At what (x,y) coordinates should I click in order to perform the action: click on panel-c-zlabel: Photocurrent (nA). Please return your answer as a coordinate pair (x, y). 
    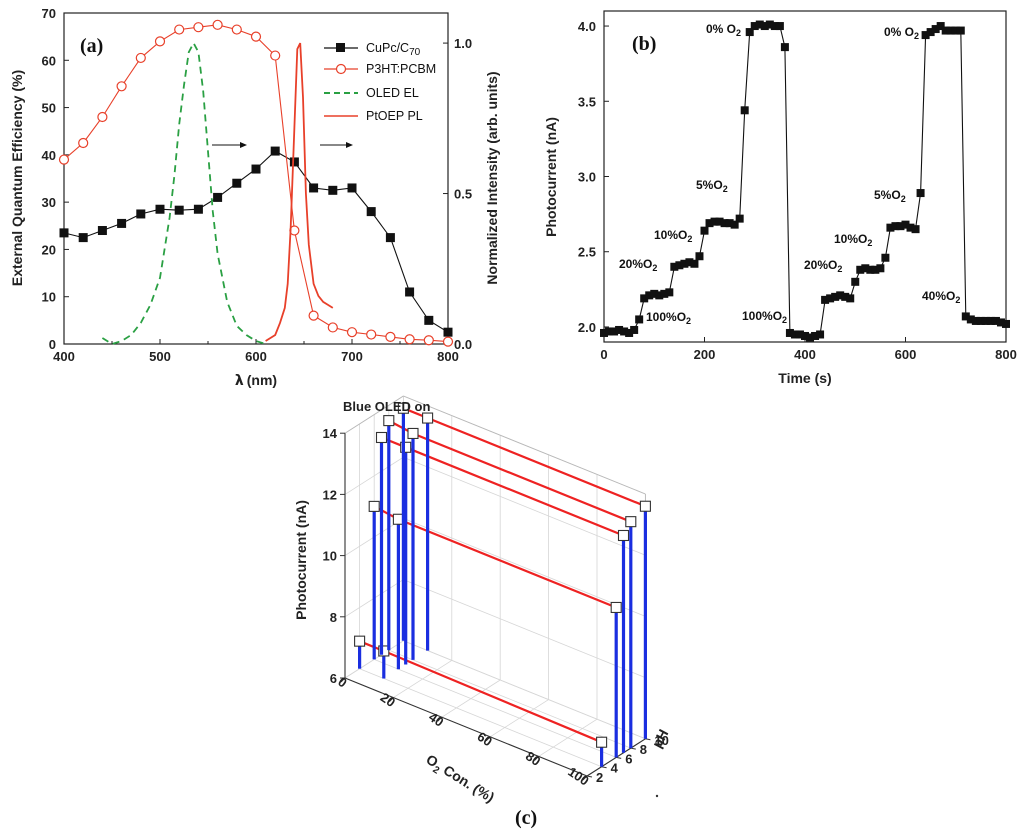
    Looking at the image, I should click on (301, 560).